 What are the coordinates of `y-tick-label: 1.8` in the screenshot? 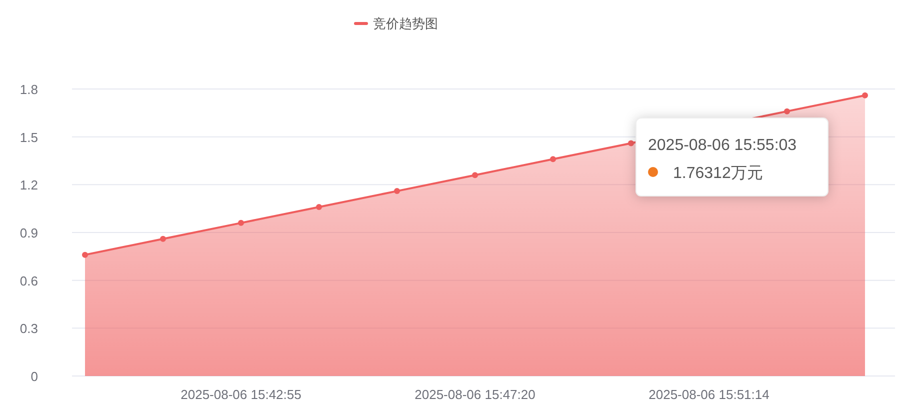 It's located at (29, 89).